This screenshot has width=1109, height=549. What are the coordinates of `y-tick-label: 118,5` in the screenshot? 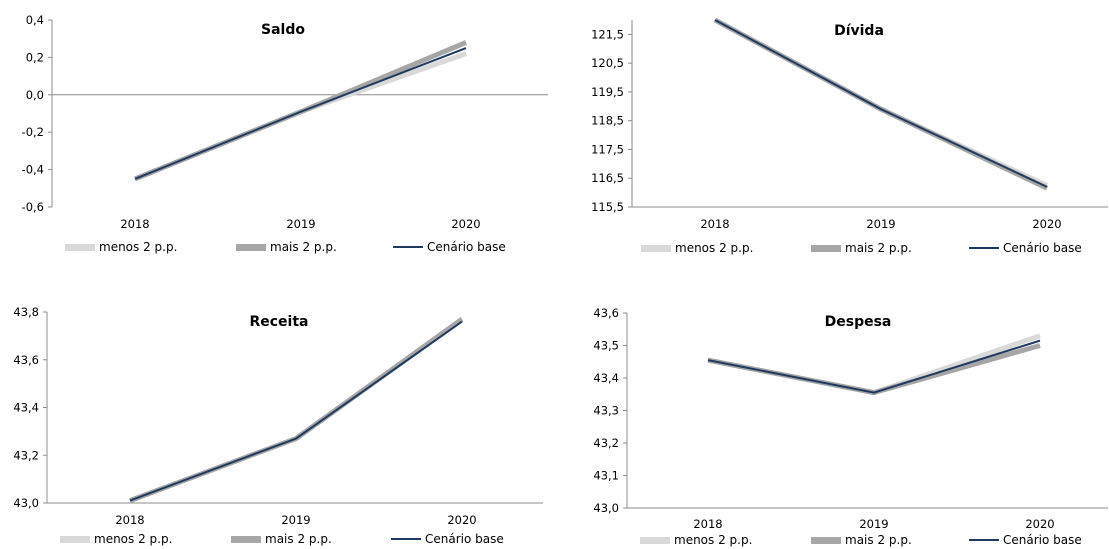 It's located at (607, 121).